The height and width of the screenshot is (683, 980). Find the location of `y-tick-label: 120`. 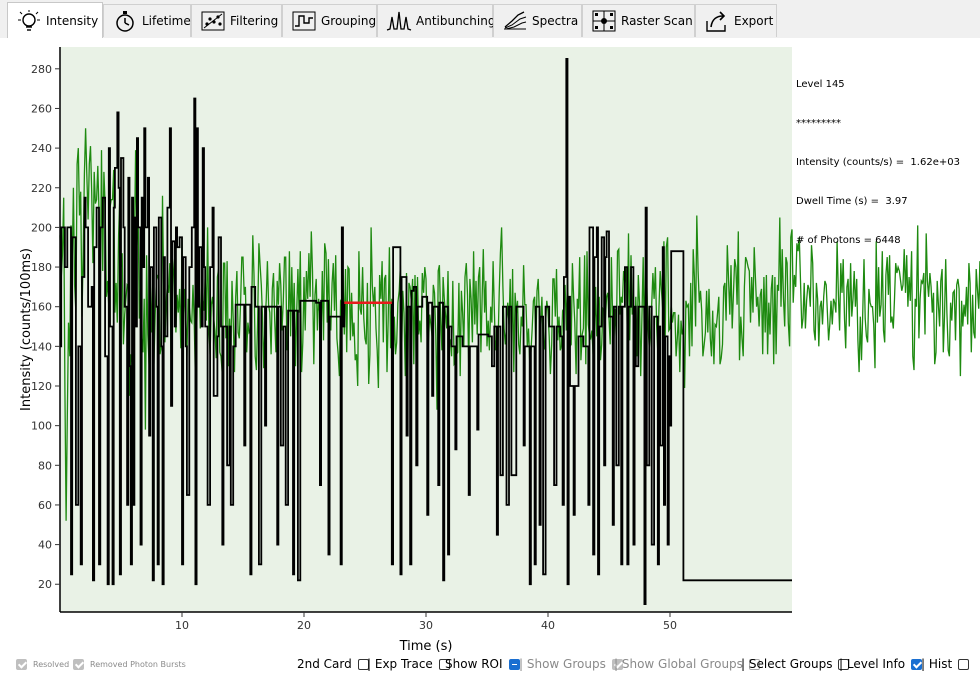

y-tick-label: 120 is located at coordinates (41, 386).